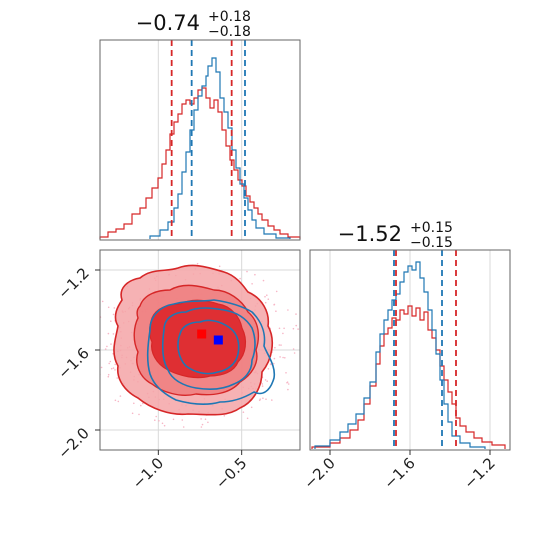 The height and width of the screenshot is (550, 550). I want to click on hist-y-grid, so click(410, 350).